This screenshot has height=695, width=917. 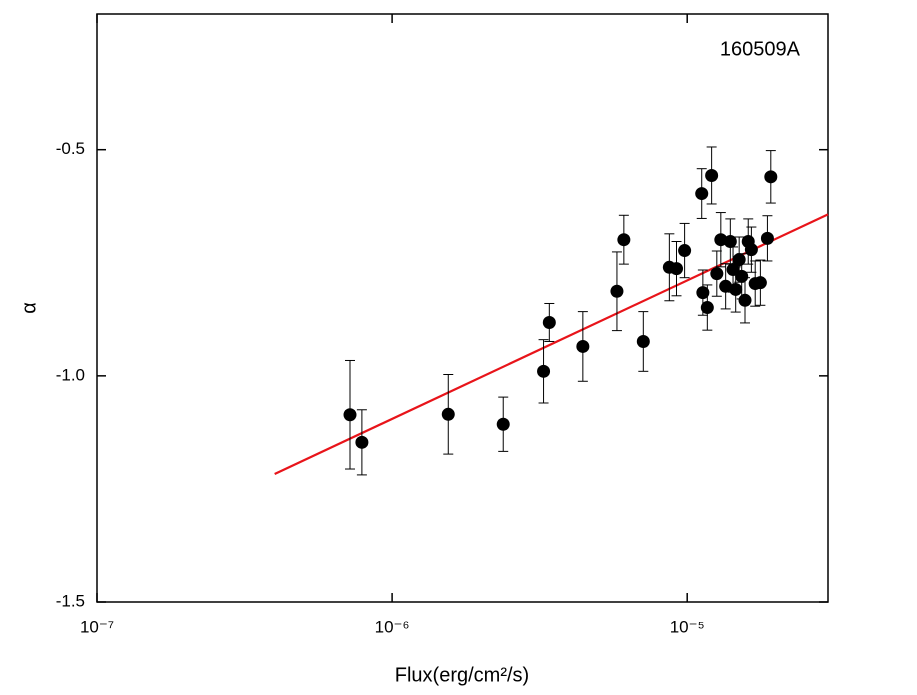 What do you see at coordinates (70, 148) in the screenshot?
I see `y-tick-label: -0.5` at bounding box center [70, 148].